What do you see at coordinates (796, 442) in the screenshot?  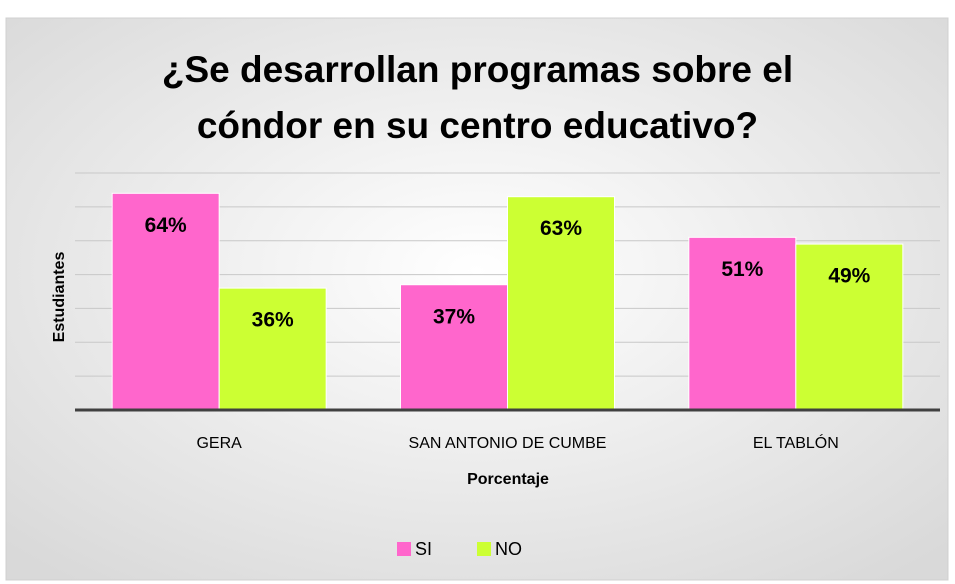 I see `x-tick-label: EL TABLÓN` at bounding box center [796, 442].